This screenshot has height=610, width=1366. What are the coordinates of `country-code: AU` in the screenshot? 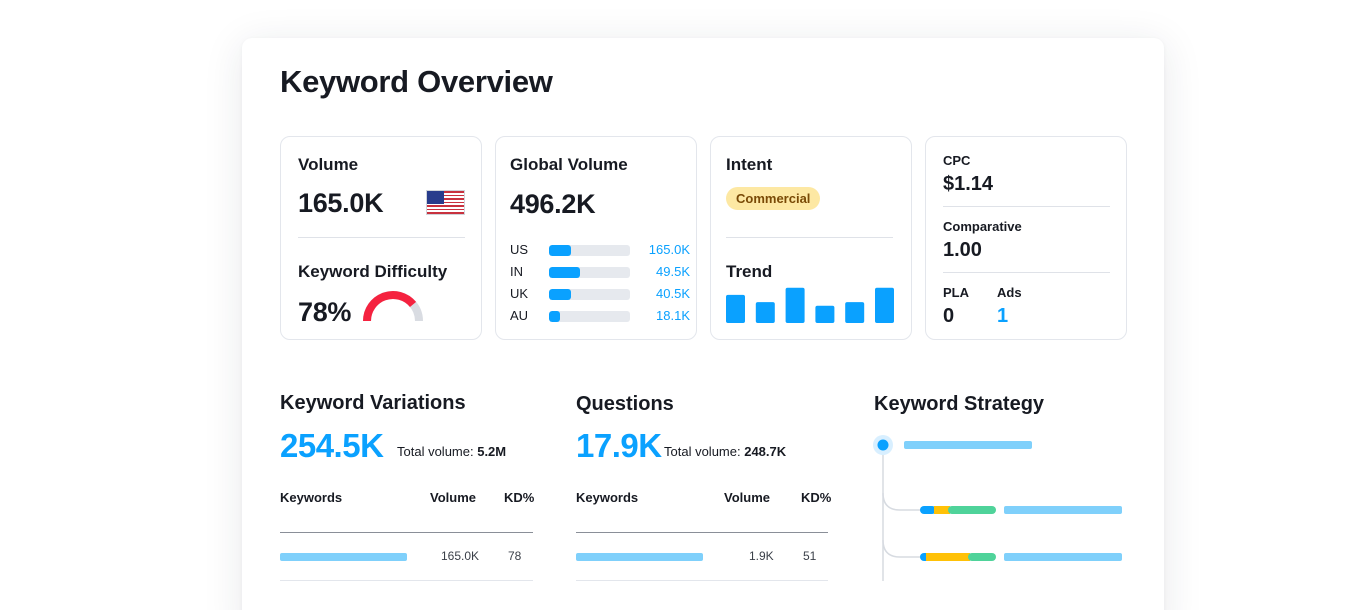 It's located at (519, 315).